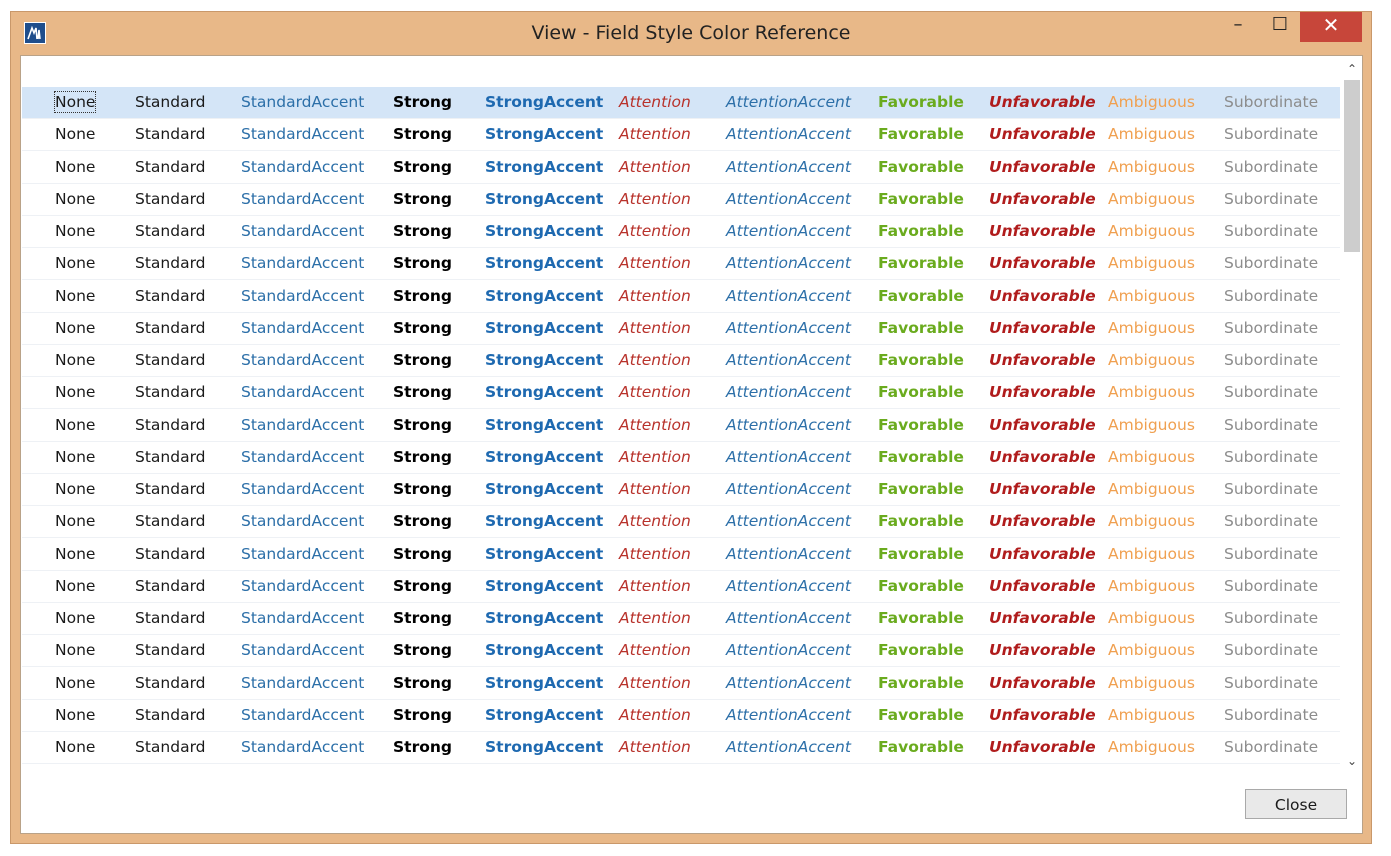 The width and height of the screenshot is (1391, 856). What do you see at coordinates (691, 33) in the screenshot?
I see `title-bar: View - Field Style Color Reference – ☐ ✕` at bounding box center [691, 33].